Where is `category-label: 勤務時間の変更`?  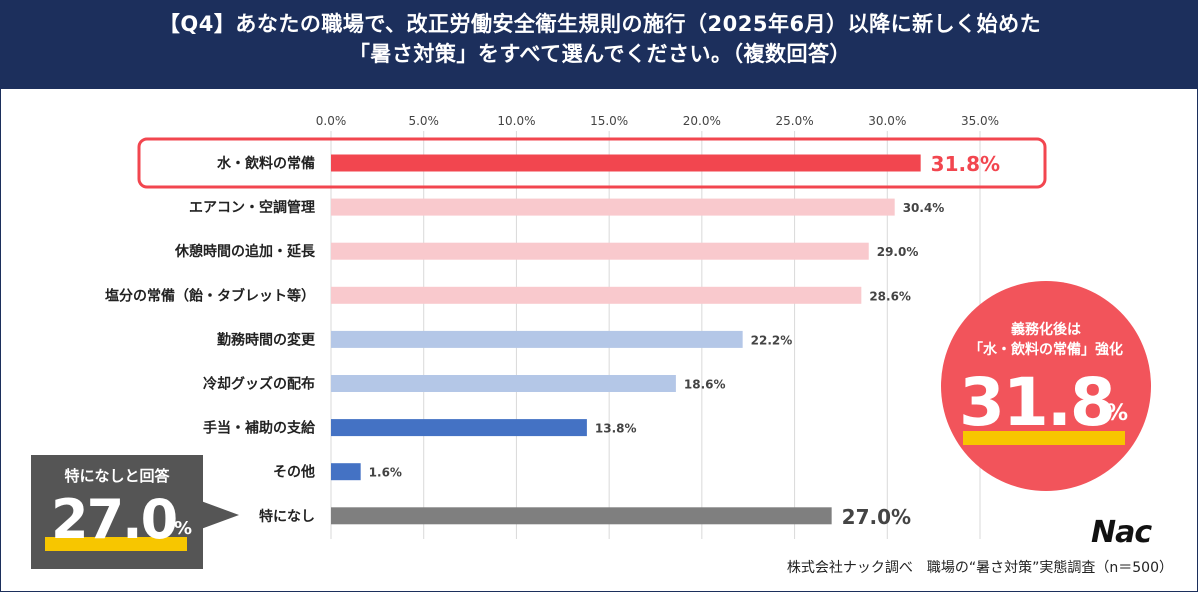 category-label: 勤務時間の変更 is located at coordinates (266, 339).